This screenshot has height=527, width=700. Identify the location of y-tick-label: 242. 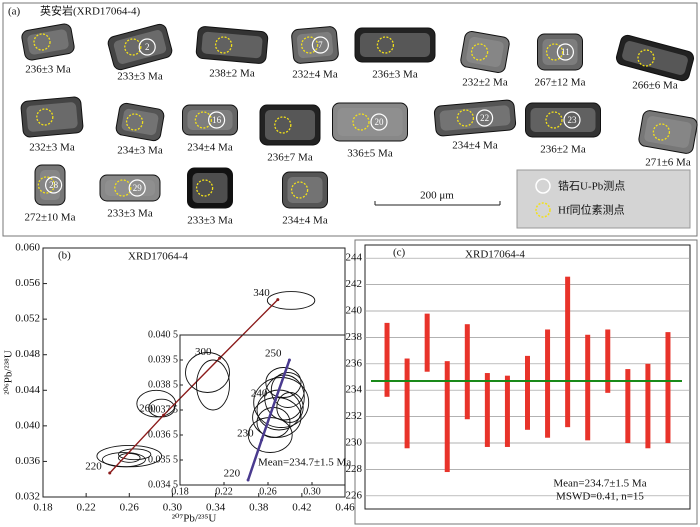
(354, 284).